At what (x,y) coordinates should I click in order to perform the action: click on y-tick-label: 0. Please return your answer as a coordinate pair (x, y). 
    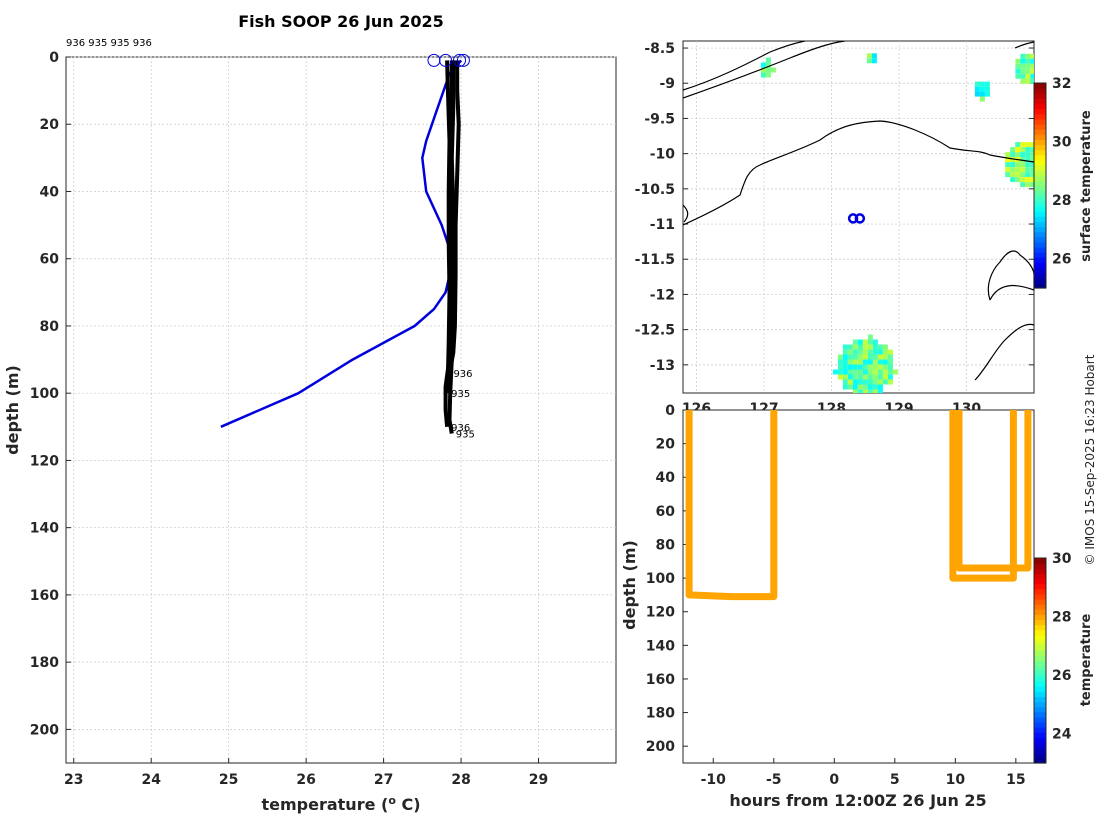
    Looking at the image, I should click on (670, 411).